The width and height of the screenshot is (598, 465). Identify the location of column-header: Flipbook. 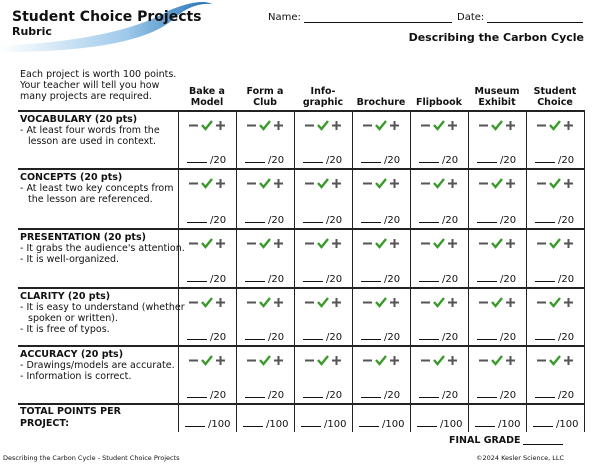
(439, 102).